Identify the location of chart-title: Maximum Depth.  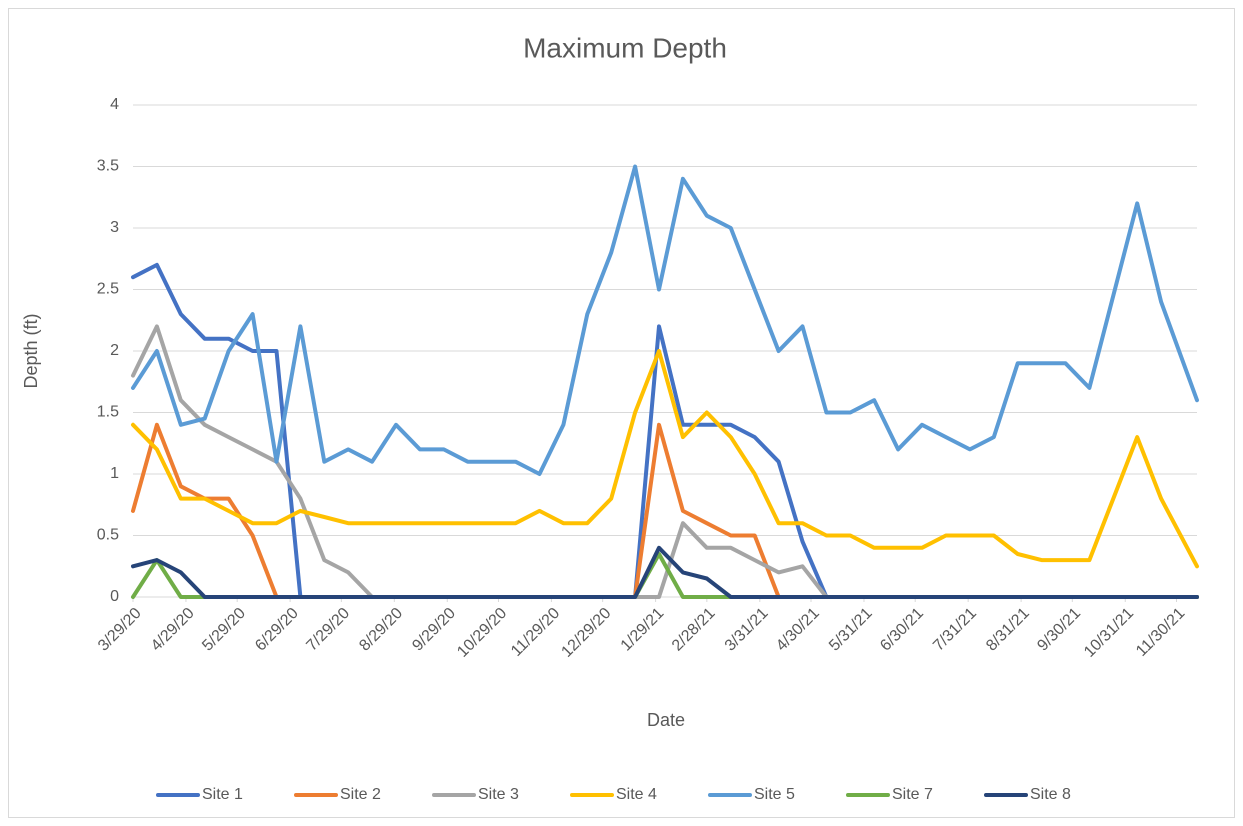
(625, 47).